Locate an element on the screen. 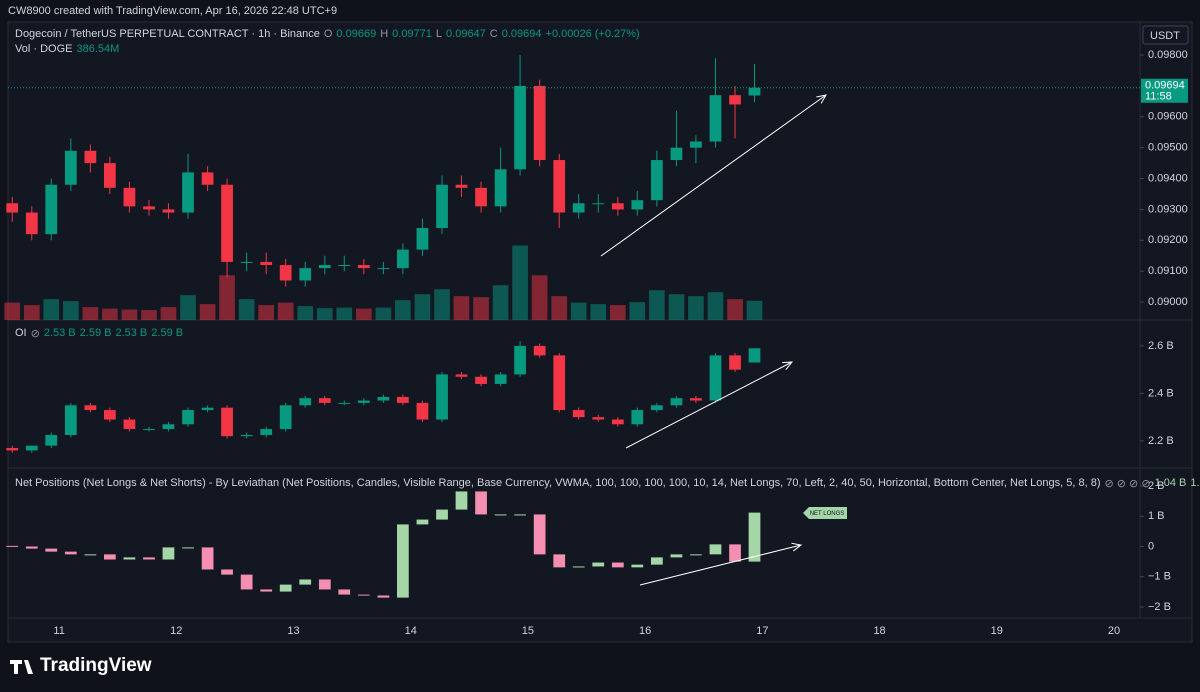 The height and width of the screenshot is (692, 1200). y-tick-label: 0.09300 is located at coordinates (1168, 209).